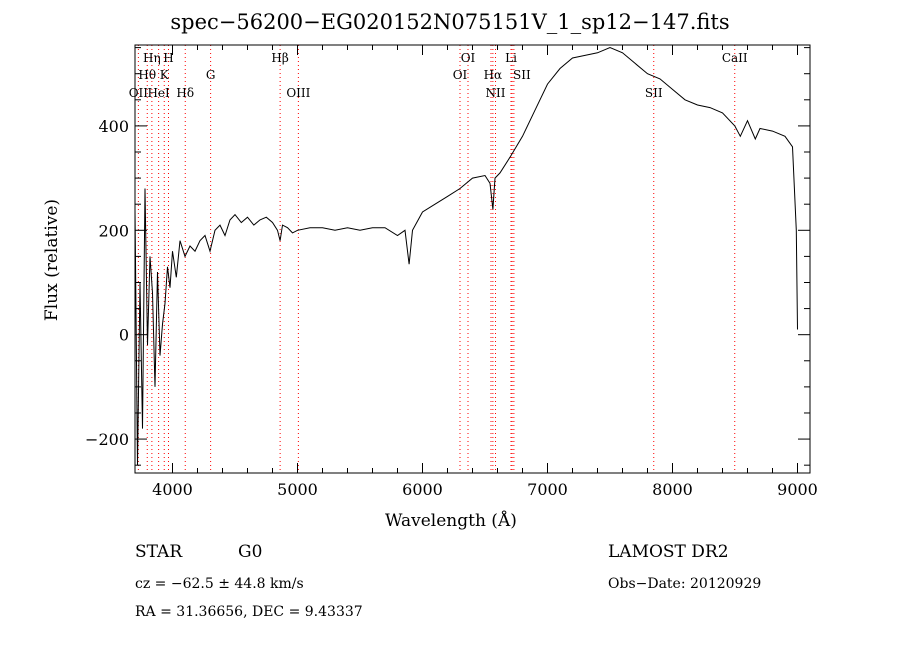  What do you see at coordinates (172, 489) in the screenshot?
I see `x-tick-label: 4000` at bounding box center [172, 489].